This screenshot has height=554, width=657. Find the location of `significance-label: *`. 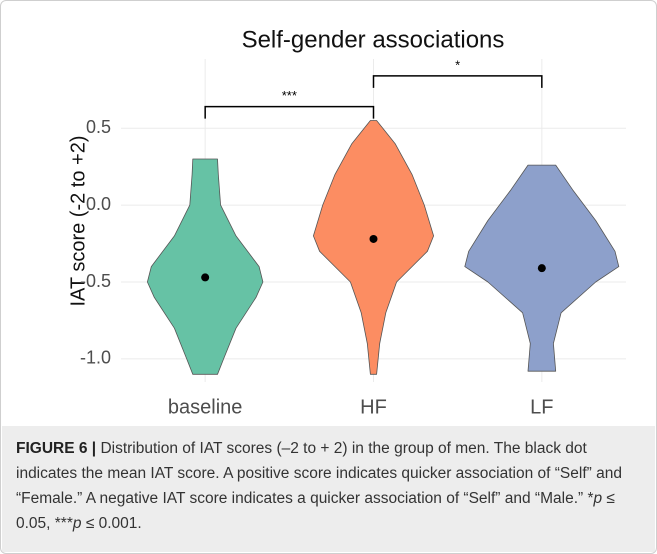

significance-label: * is located at coordinates (457, 64).